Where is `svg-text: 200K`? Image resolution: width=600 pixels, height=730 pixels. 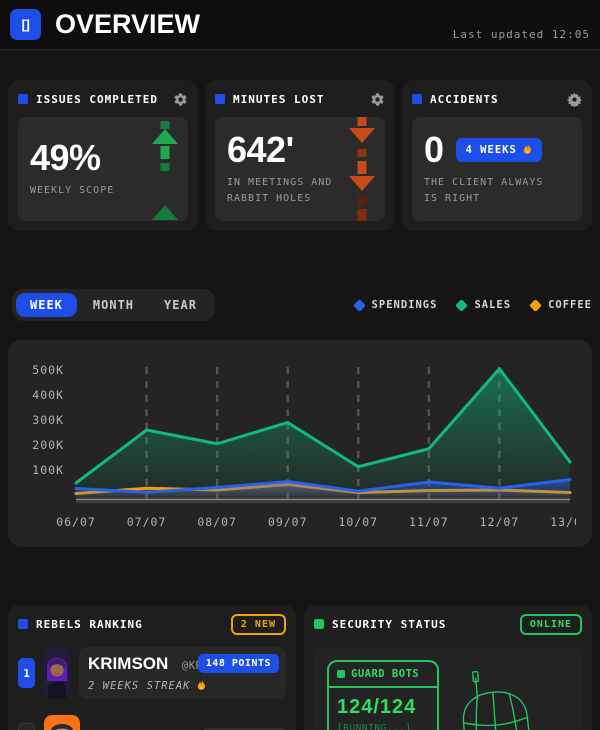
svg-text: 200K is located at coordinates (48, 445).